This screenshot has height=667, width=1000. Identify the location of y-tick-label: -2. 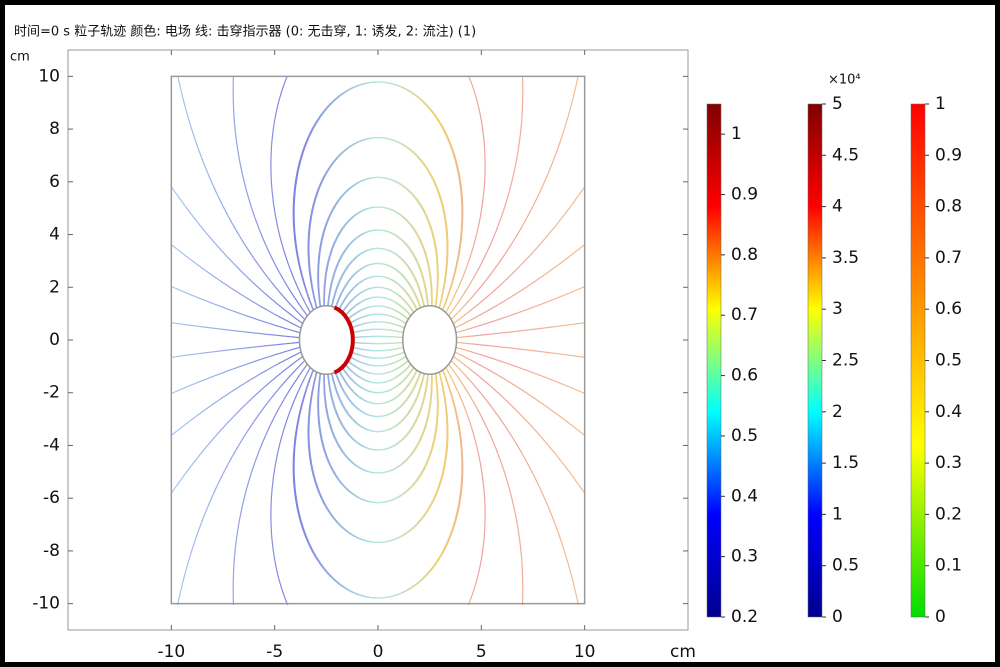
(51, 393).